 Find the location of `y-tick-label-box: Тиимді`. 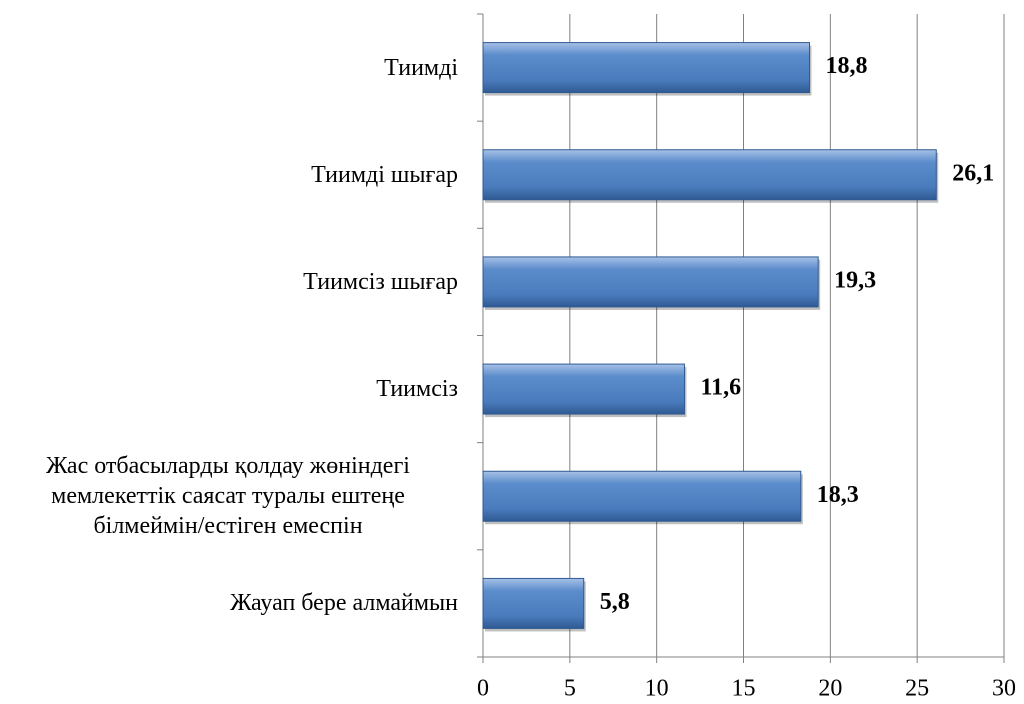

y-tick-label-box: Тиимді is located at coordinates (229, 68).